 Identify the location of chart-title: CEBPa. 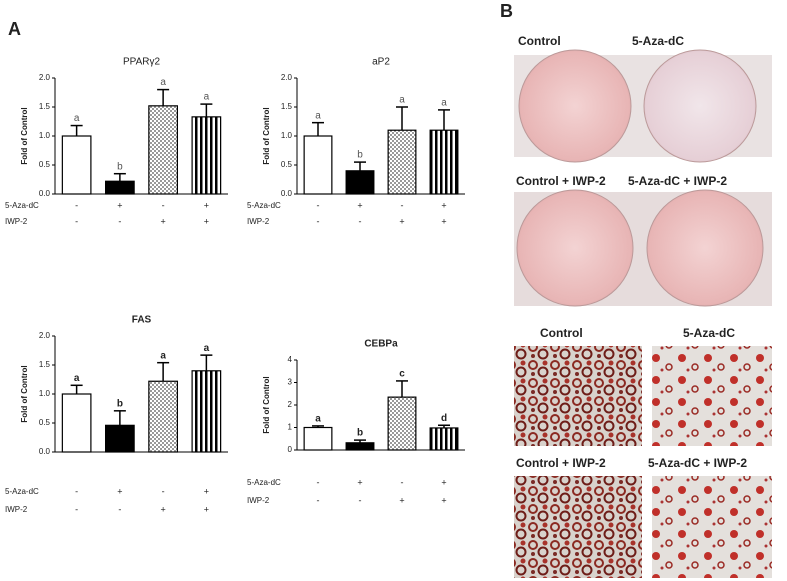
(381, 344).